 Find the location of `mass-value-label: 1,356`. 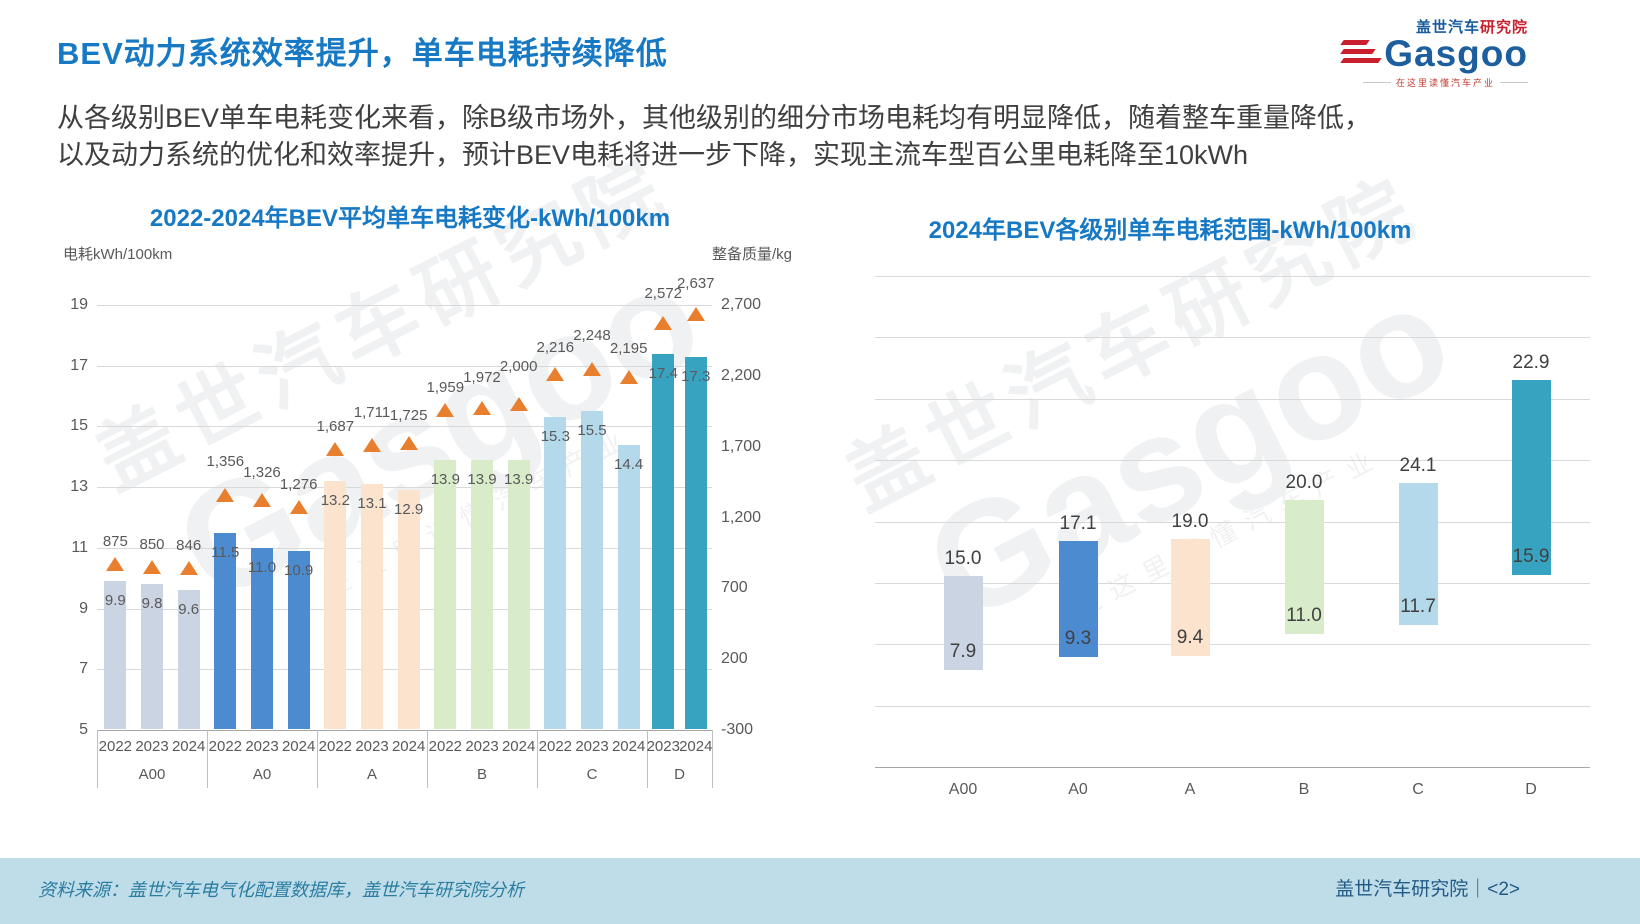

mass-value-label: 1,356 is located at coordinates (225, 462).